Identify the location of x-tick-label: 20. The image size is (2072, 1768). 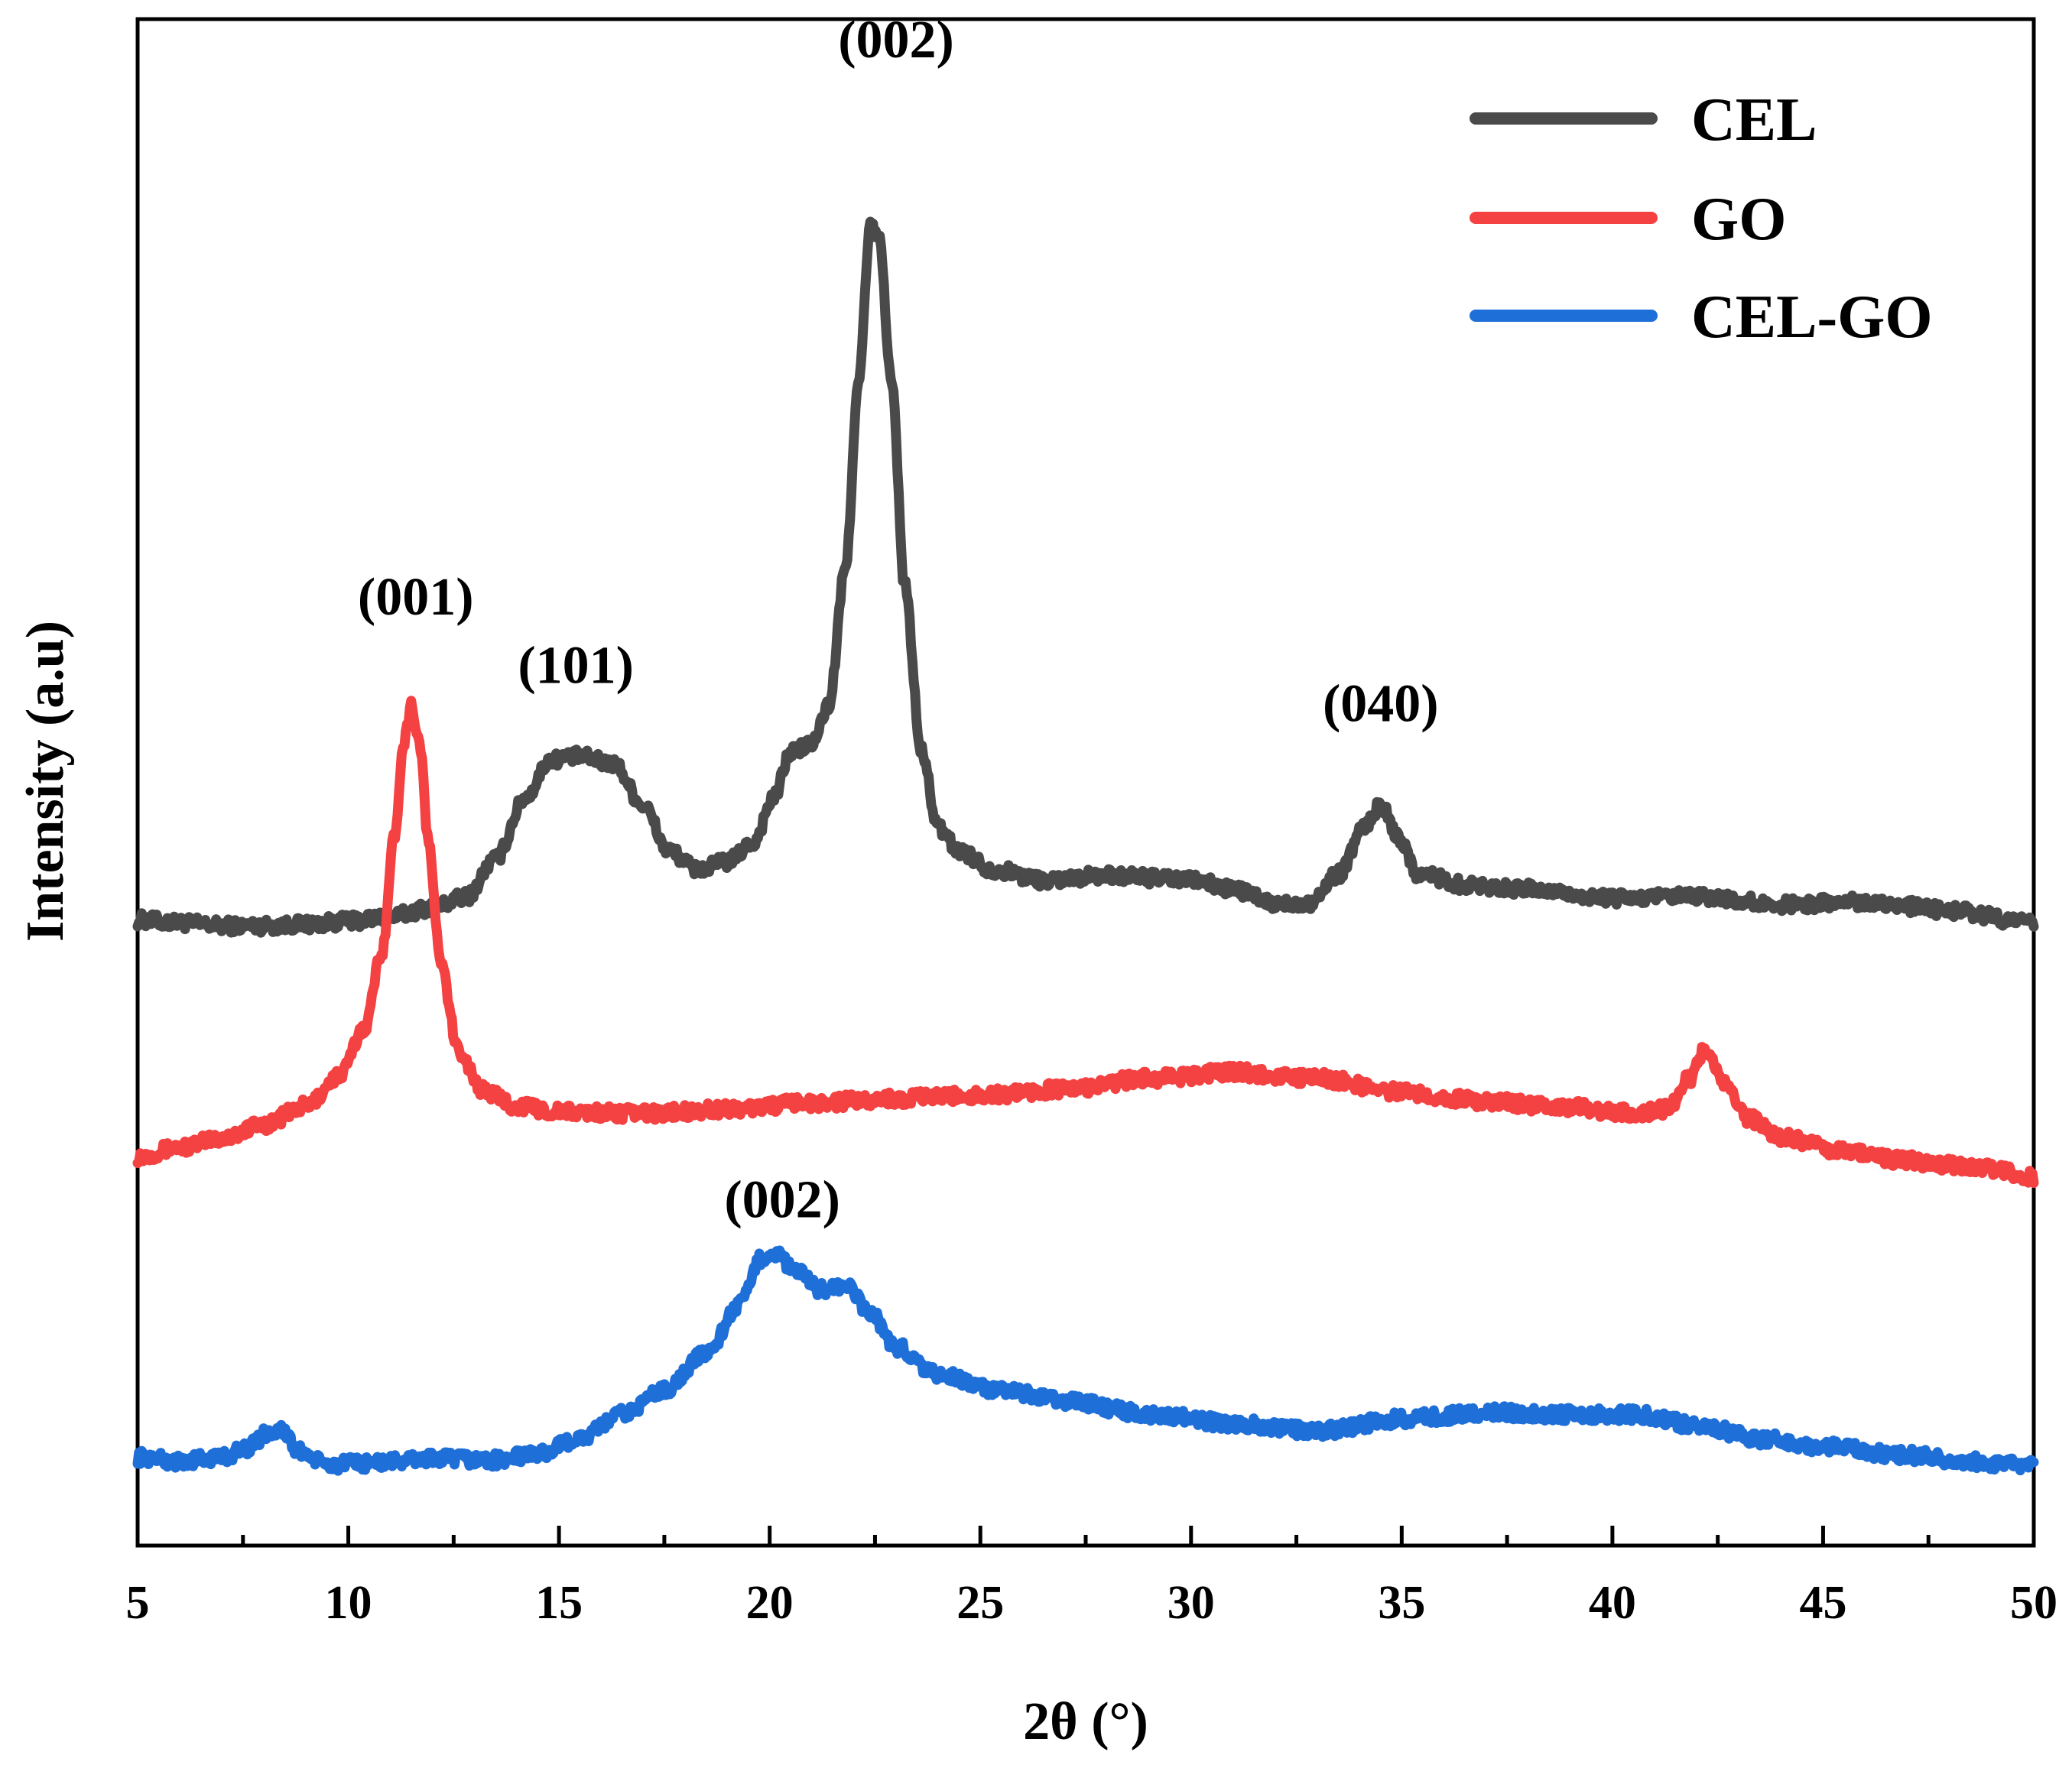
(770, 1603).